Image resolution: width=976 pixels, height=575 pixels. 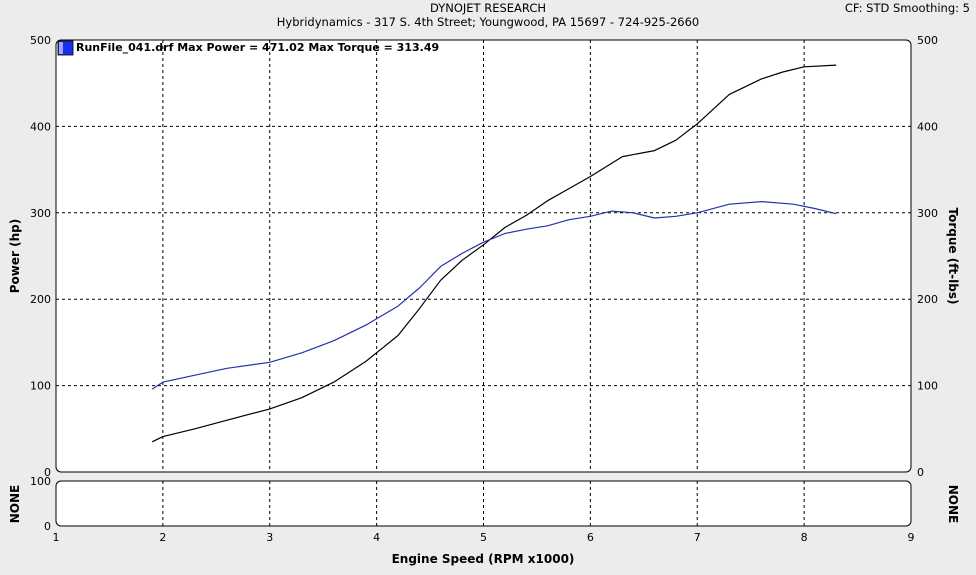 I want to click on correction-factor-info: CF: STD Smoothing: 5, so click(x=907, y=8).